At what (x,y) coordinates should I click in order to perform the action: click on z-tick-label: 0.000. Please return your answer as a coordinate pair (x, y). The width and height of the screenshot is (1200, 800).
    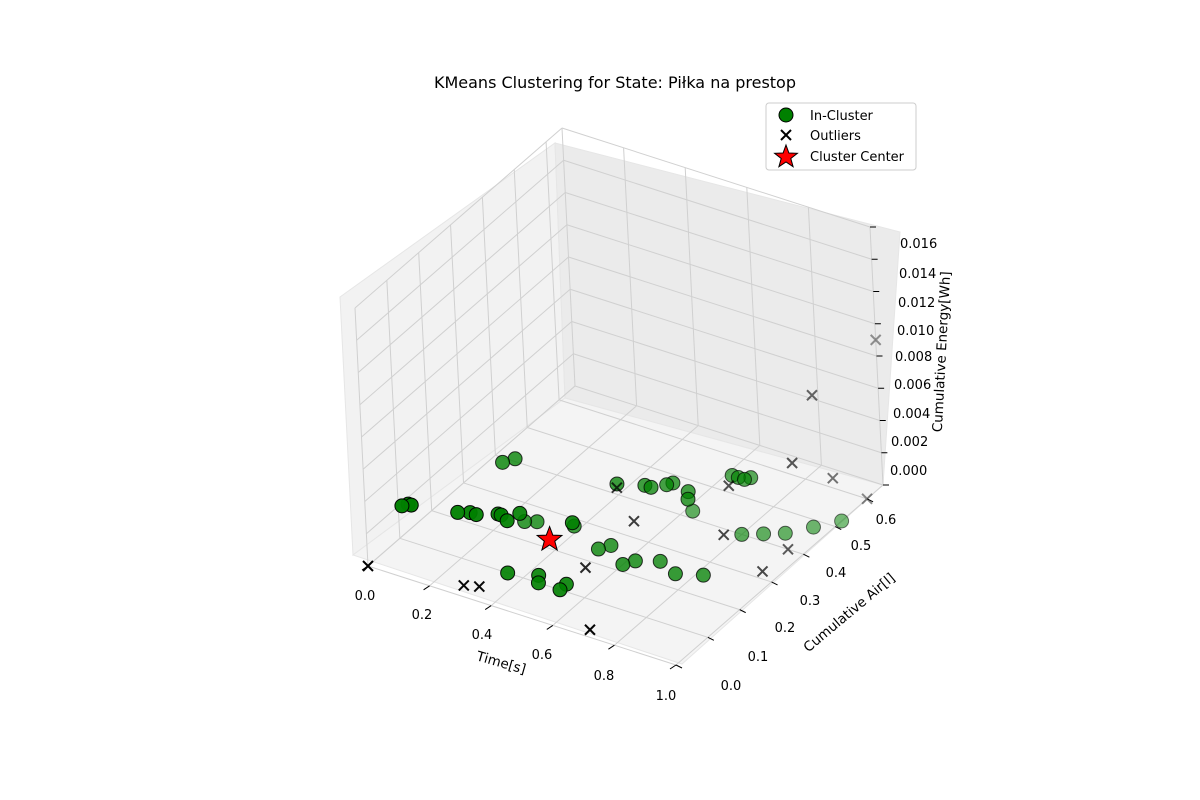
    Looking at the image, I should click on (908, 471).